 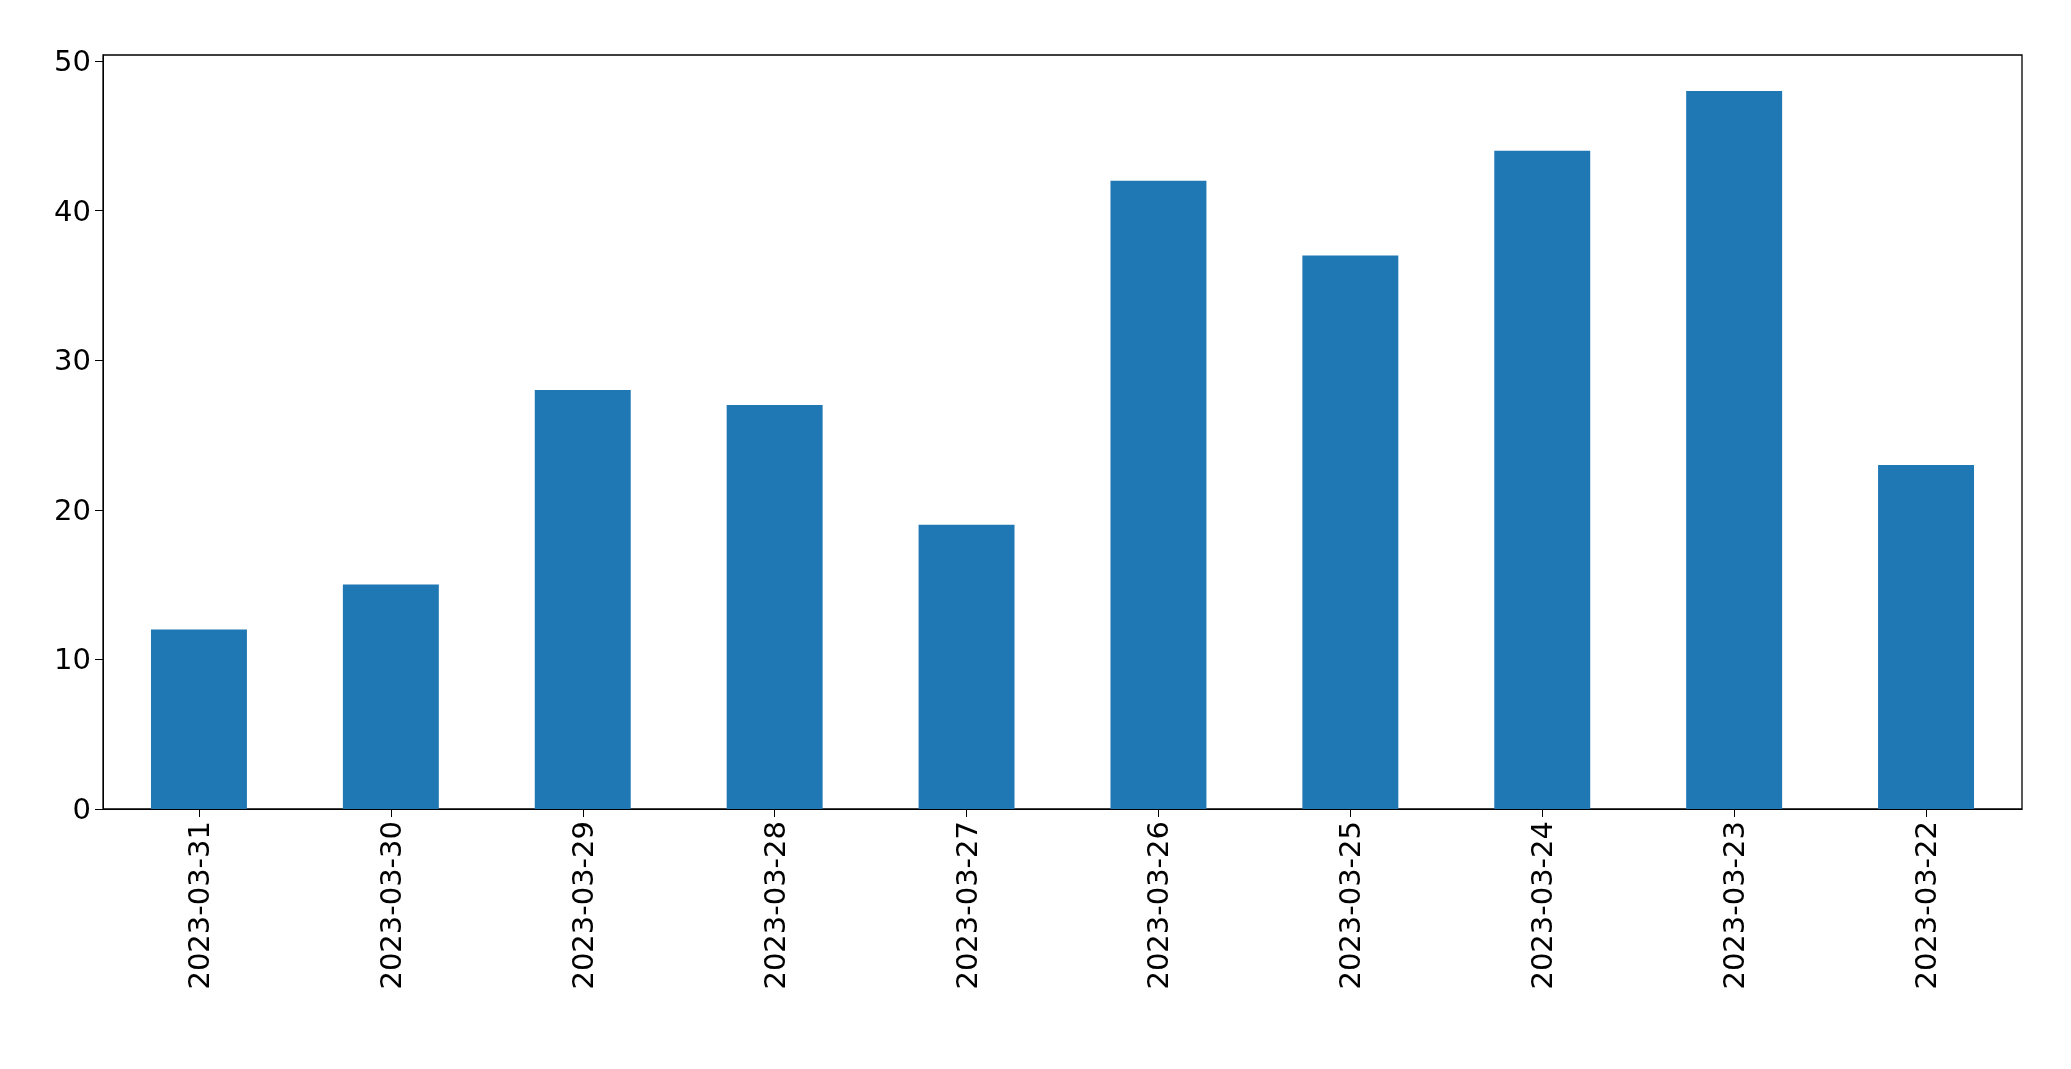 I want to click on x-tick-label: 2023-03-27, so click(x=966, y=905).